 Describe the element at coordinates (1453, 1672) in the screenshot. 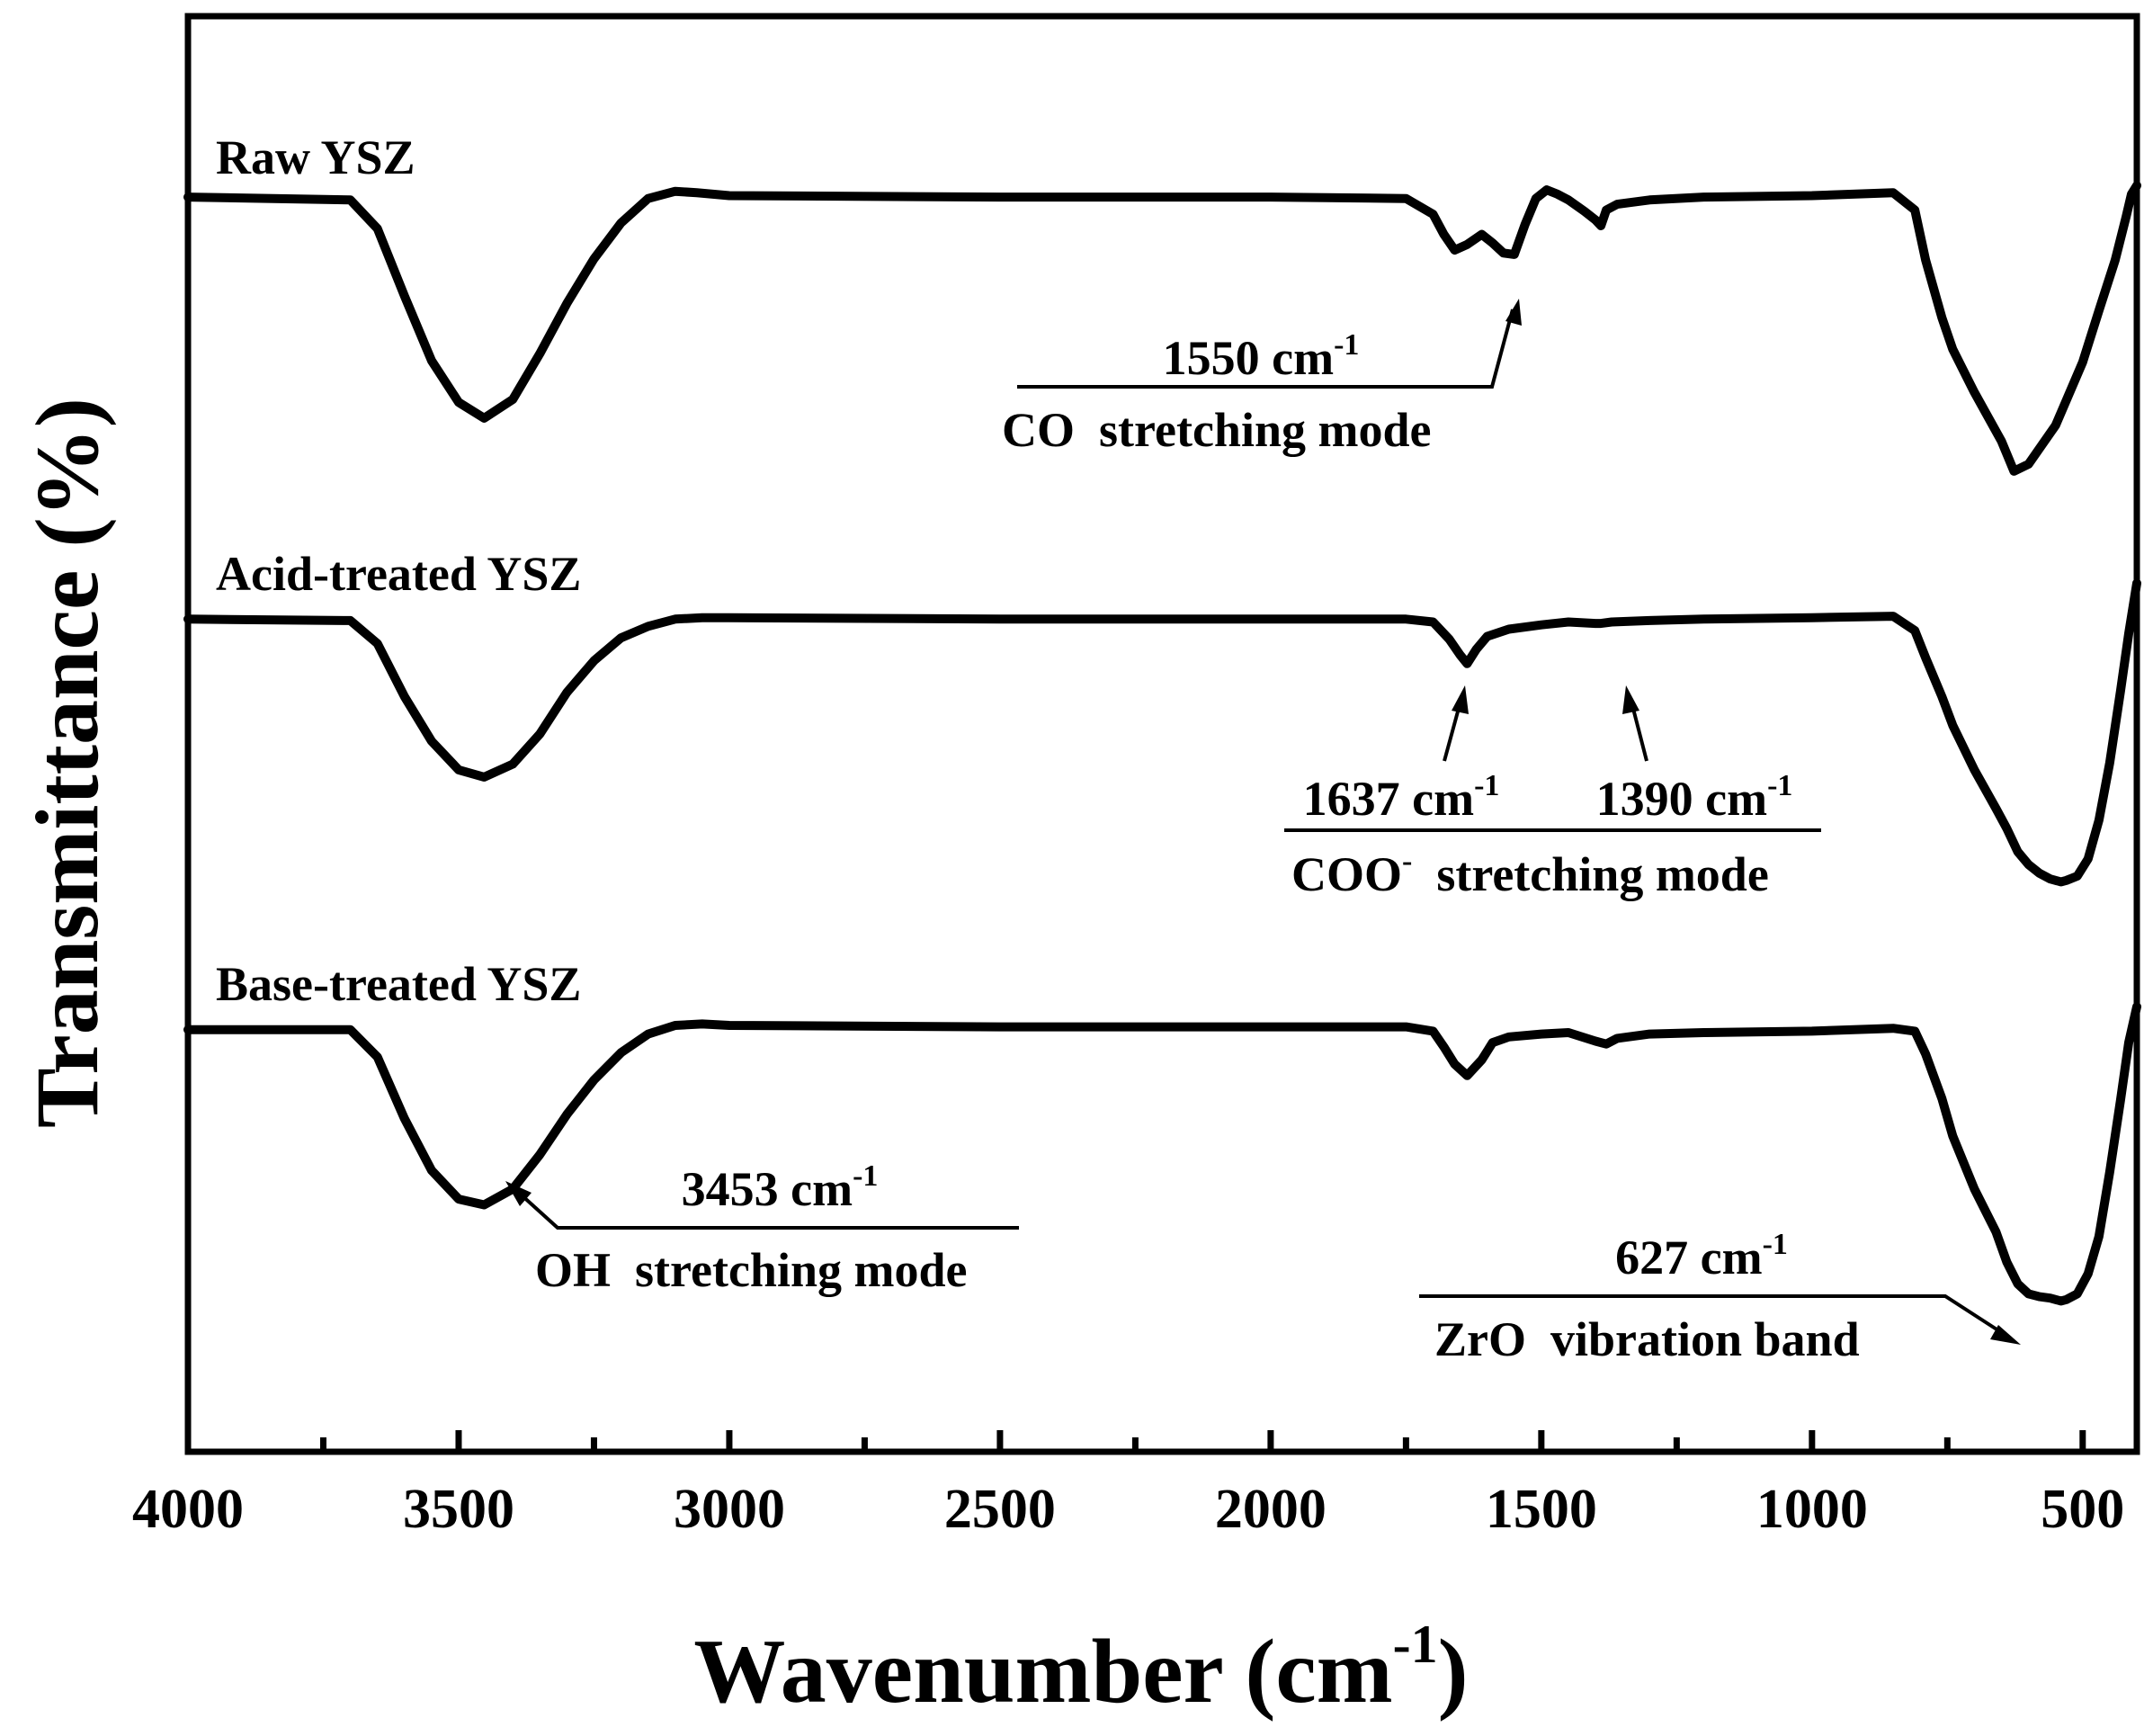

I see `x-axis-label-close: )` at that location.